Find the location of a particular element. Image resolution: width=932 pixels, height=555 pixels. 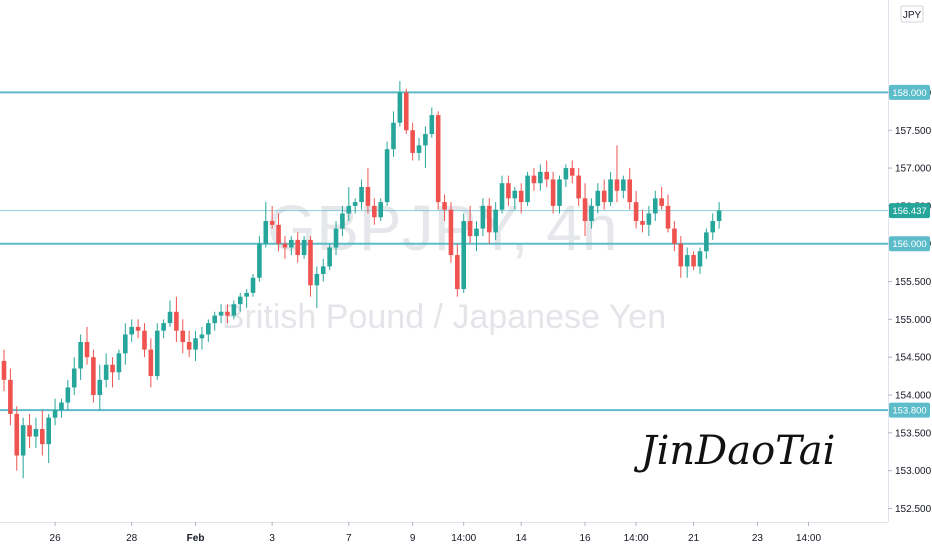

level-badge-0-text: 158.000 is located at coordinates (909, 93).